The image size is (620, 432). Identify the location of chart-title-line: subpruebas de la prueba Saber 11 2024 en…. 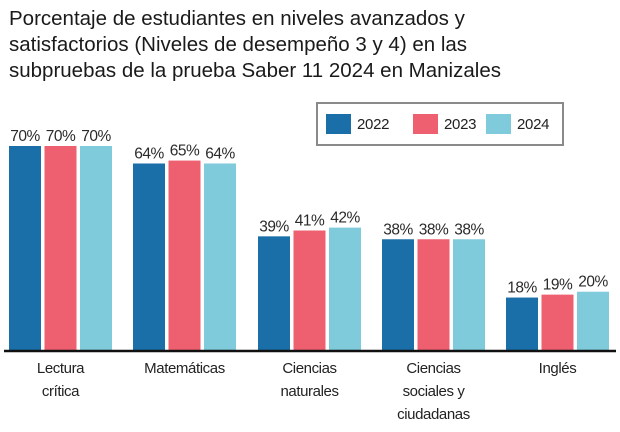
(255, 70).